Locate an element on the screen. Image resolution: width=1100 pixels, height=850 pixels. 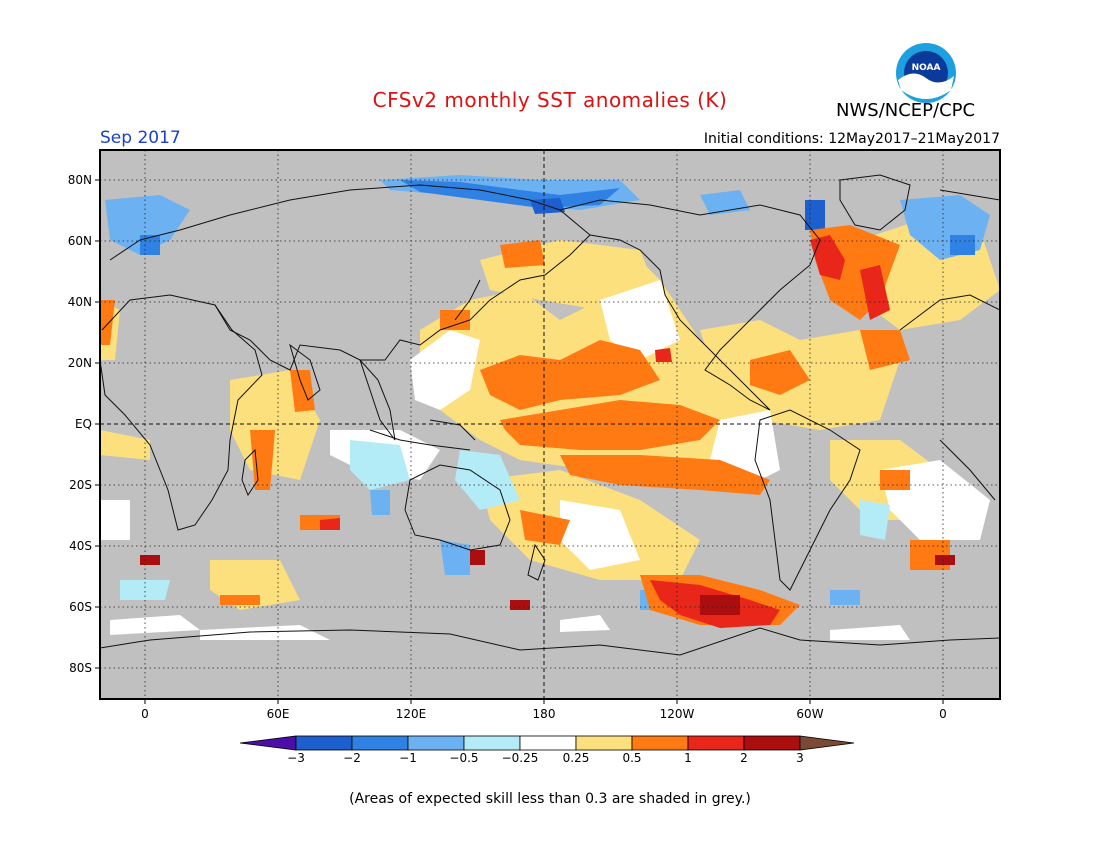
colorbar-label: 2 is located at coordinates (744, 758).